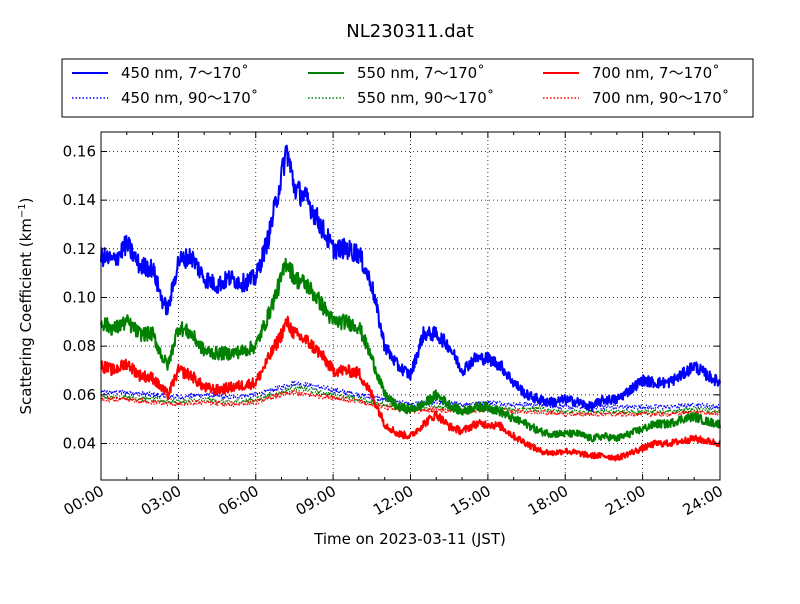  Describe the element at coordinates (409, 539) in the screenshot. I see `x-axis-label: Time on 2023-03-11 (JST)` at that location.